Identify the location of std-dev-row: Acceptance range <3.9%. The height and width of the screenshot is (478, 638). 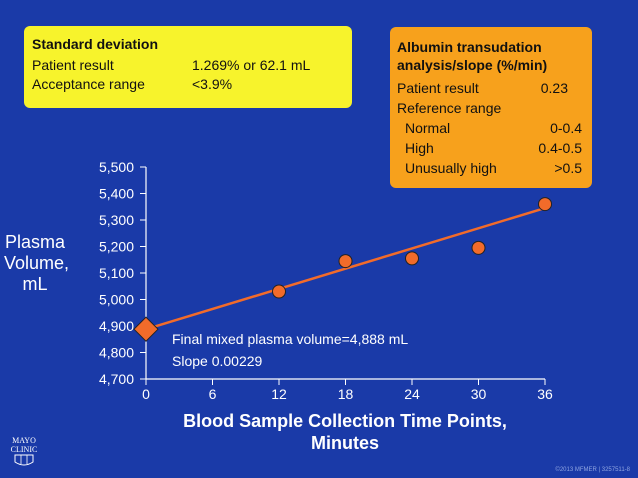
(187, 84).